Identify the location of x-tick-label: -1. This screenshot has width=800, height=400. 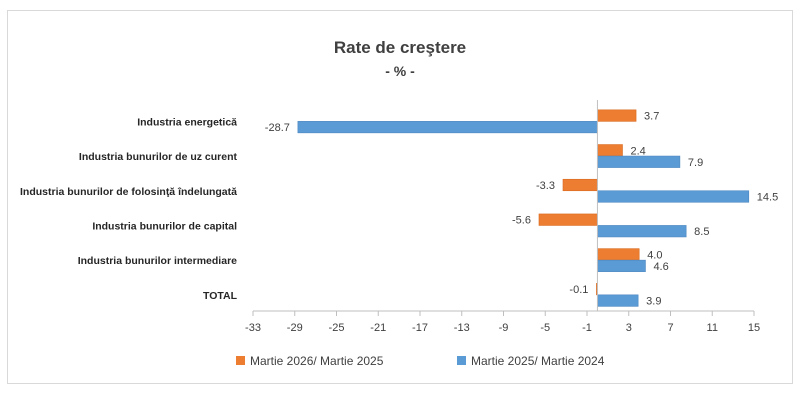
(587, 328).